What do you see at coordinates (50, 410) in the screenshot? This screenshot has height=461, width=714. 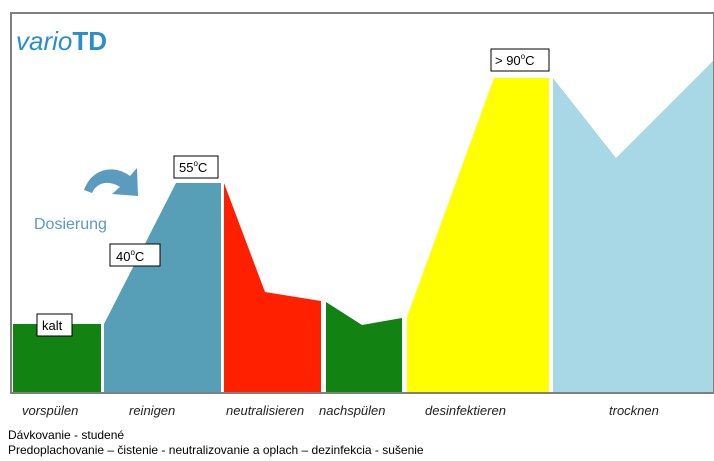 I see `phase-label-vorspuelen: vorspülen` at bounding box center [50, 410].